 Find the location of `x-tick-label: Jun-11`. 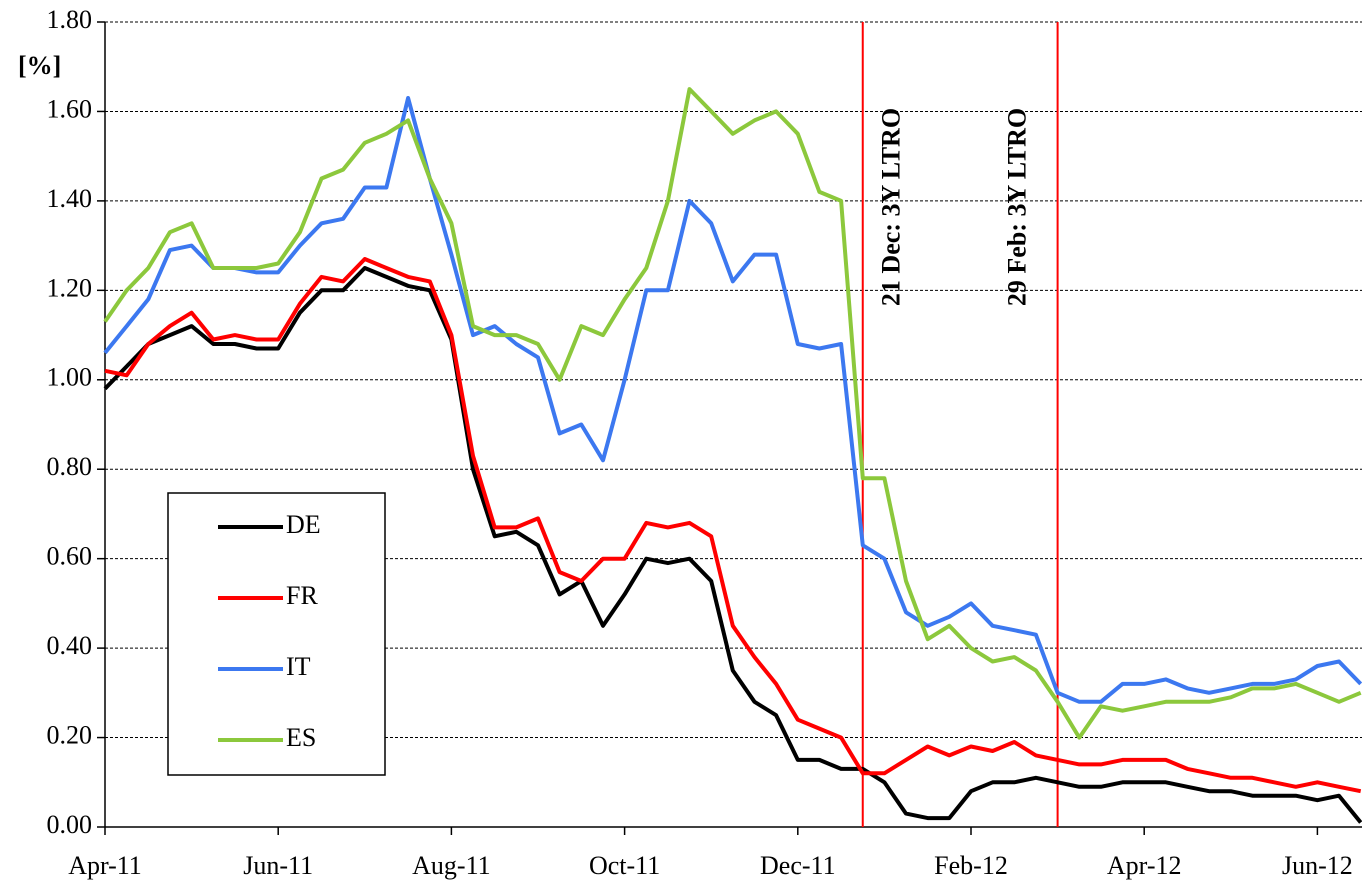

x-tick-label: Jun-11 is located at coordinates (278, 865).